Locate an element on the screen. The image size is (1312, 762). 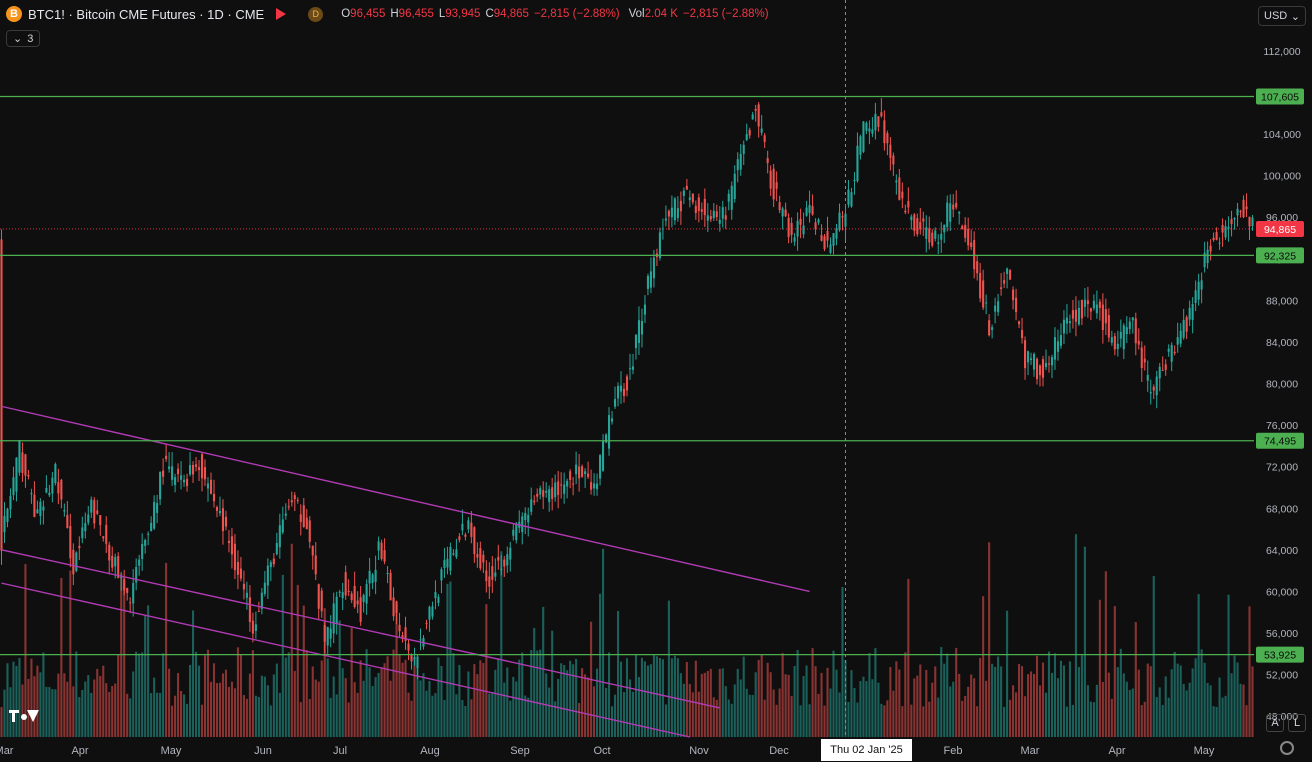
symbol-title: BTC1! · Bitcoin CME Futures · 1D · CME is located at coordinates (146, 14).